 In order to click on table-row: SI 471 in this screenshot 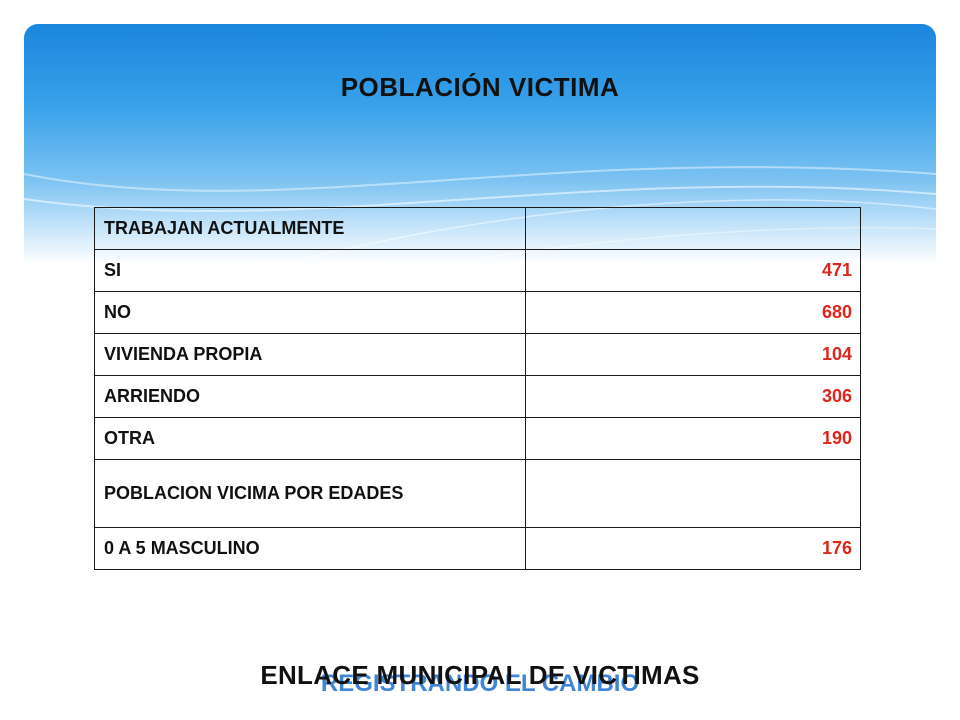, I will do `click(477, 270)`.